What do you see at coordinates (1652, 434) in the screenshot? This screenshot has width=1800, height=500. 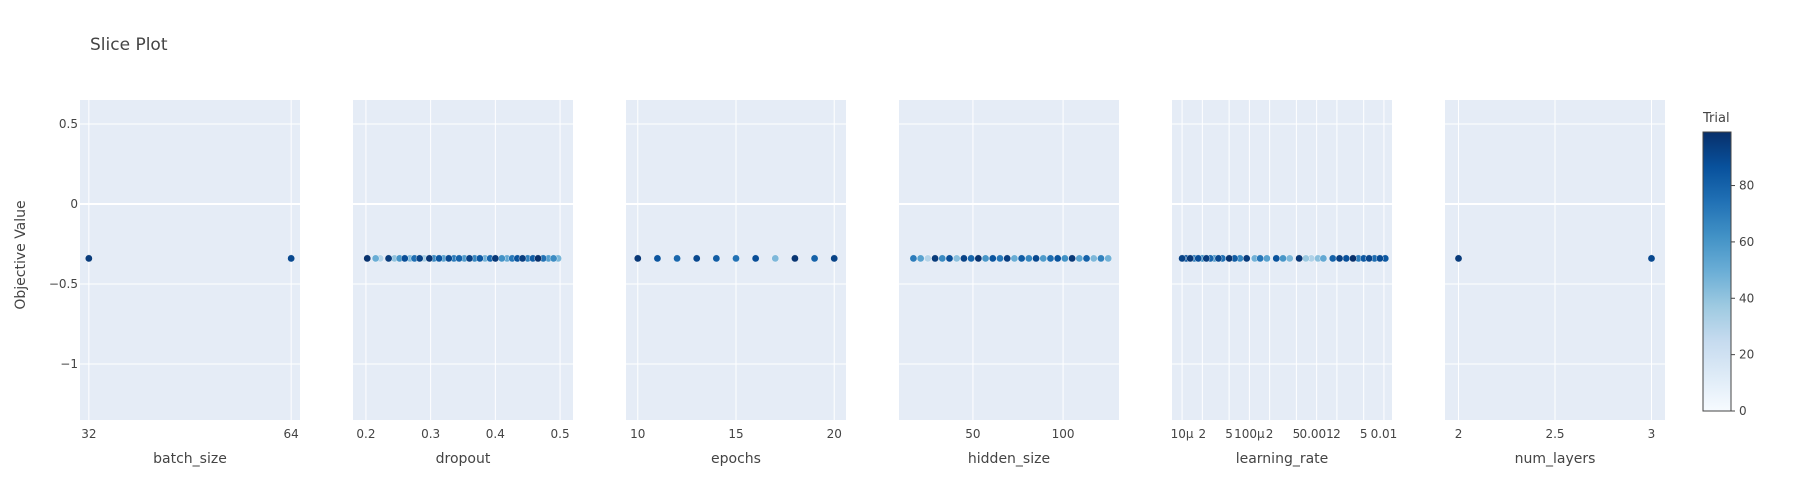 I see `x-tick-label: 3` at bounding box center [1652, 434].